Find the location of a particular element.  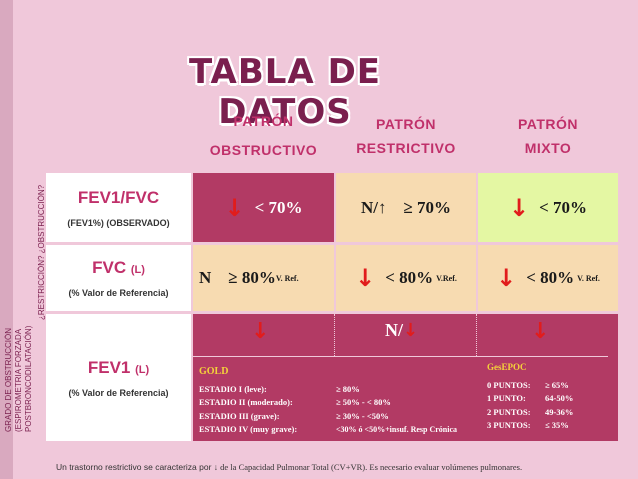

fev1-restrictivo-value: N/↓ is located at coordinates (401, 330).